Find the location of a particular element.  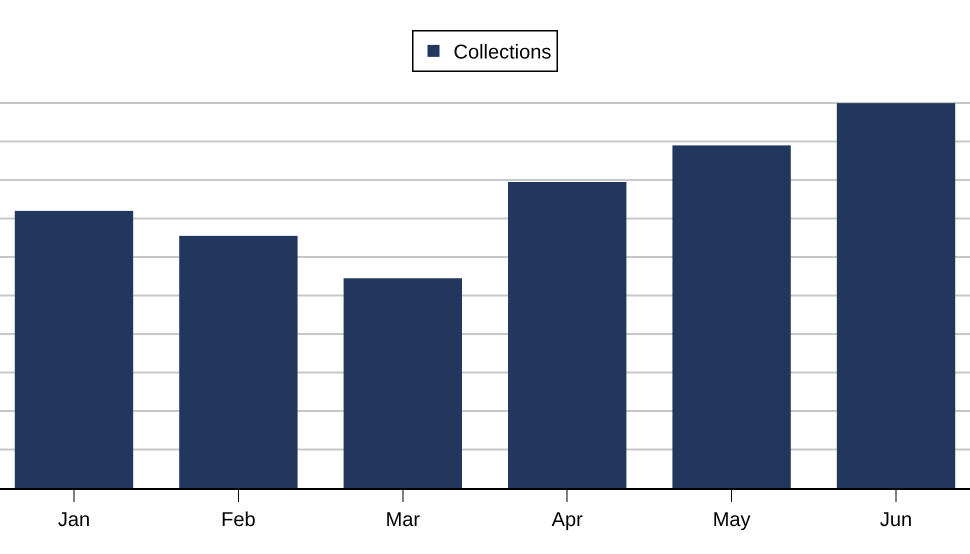

x-tick-label: May is located at coordinates (731, 520).